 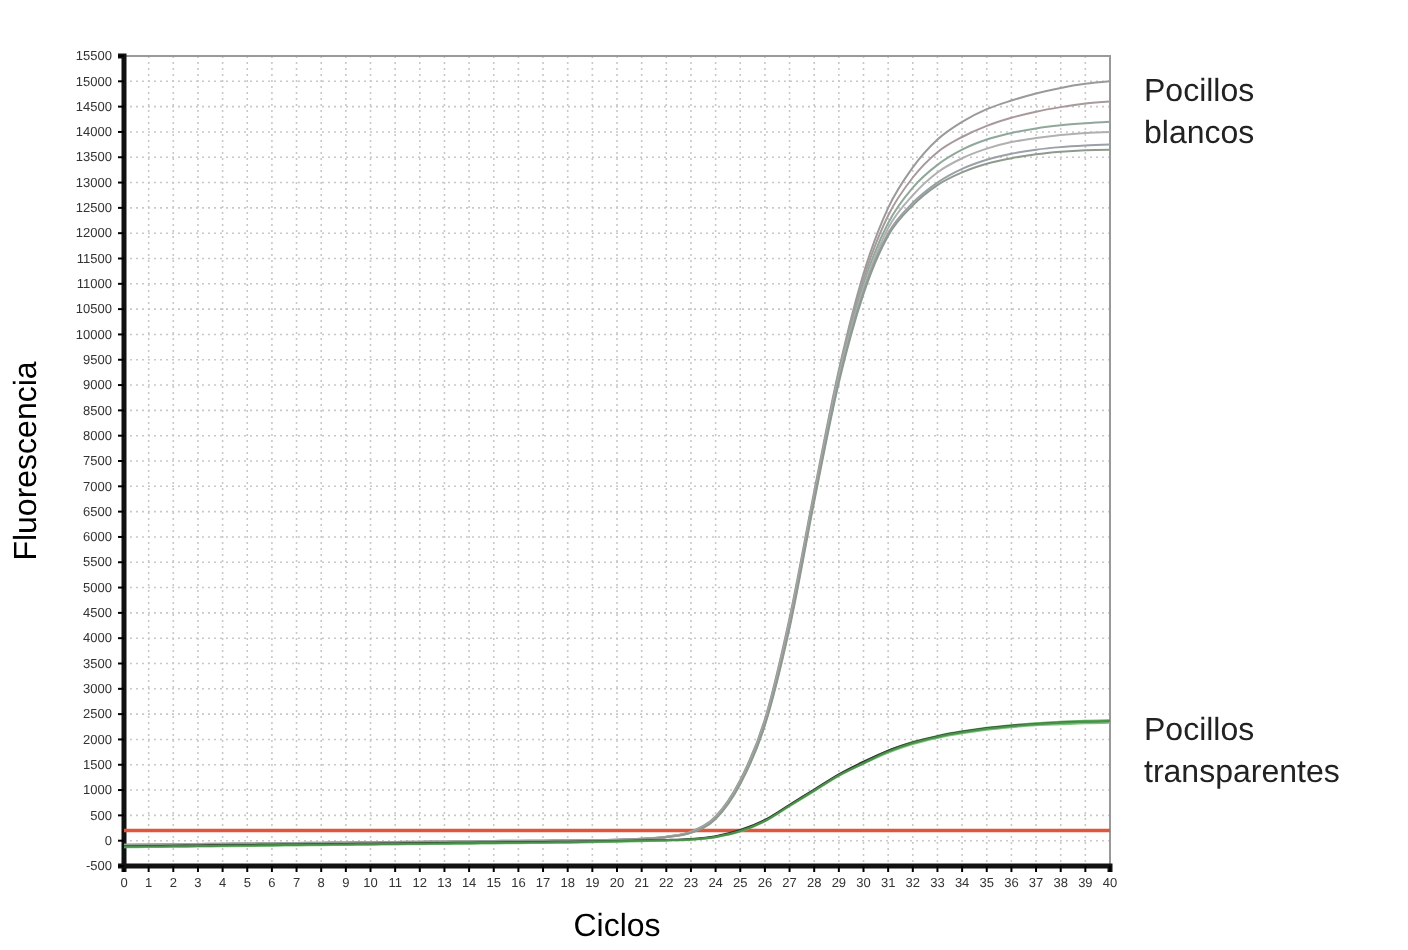 I want to click on series-label: Pocillos transparentes, so click(x=1242, y=752).